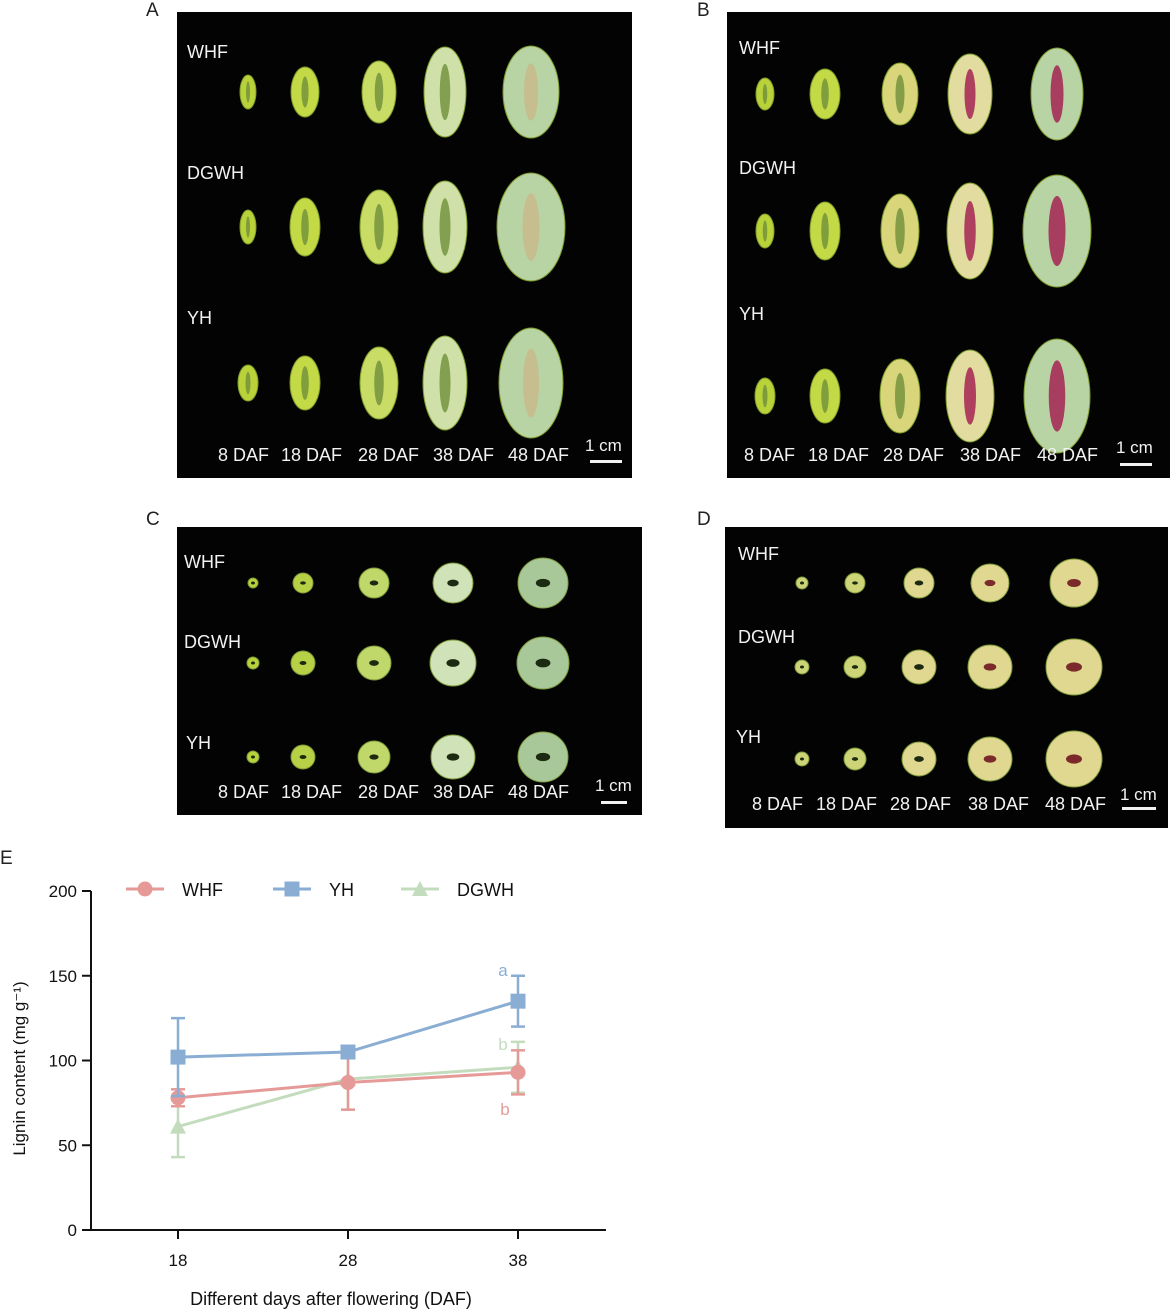 Image resolution: width=1170 pixels, height=1309 pixels. Describe the element at coordinates (485, 890) in the screenshot. I see `legend-label-dgwh: DGWH` at that location.